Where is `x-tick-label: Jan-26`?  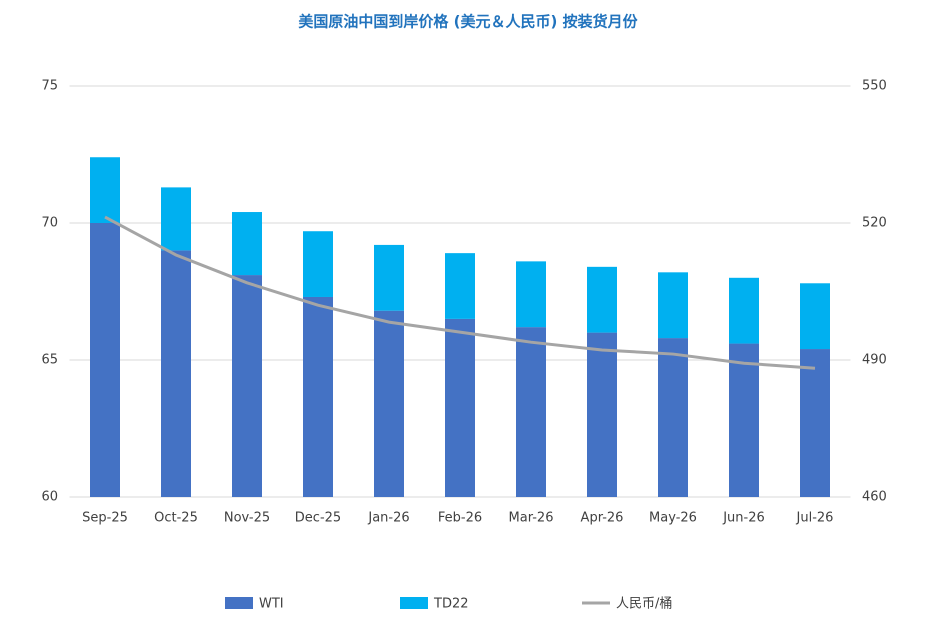 x-tick-label: Jan-26 is located at coordinates (388, 518).